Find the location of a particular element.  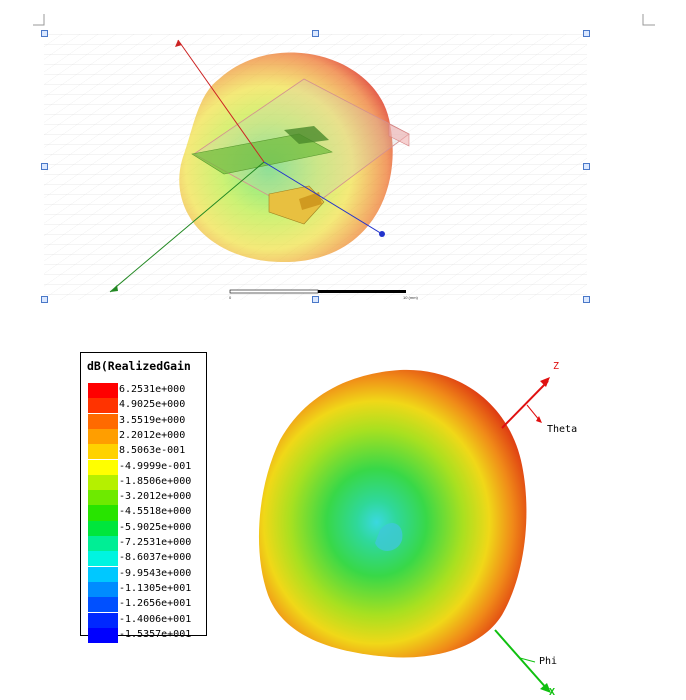

pattern-x-axis is located at coordinates (521, 660).